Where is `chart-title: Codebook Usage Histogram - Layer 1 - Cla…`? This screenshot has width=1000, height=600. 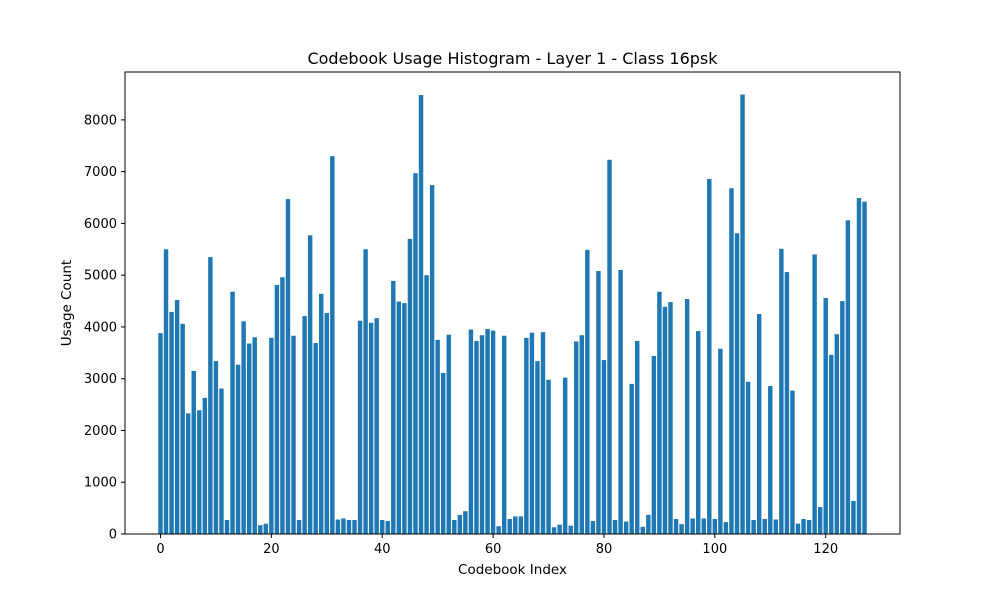 chart-title: Codebook Usage Histogram - Layer 1 - Cla… is located at coordinates (512, 58).